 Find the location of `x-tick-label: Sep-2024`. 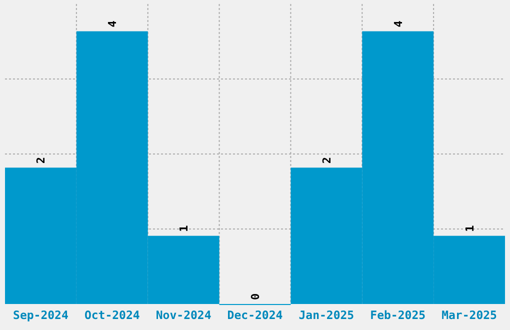

x-tick-label: Sep-2024 is located at coordinates (40, 315).